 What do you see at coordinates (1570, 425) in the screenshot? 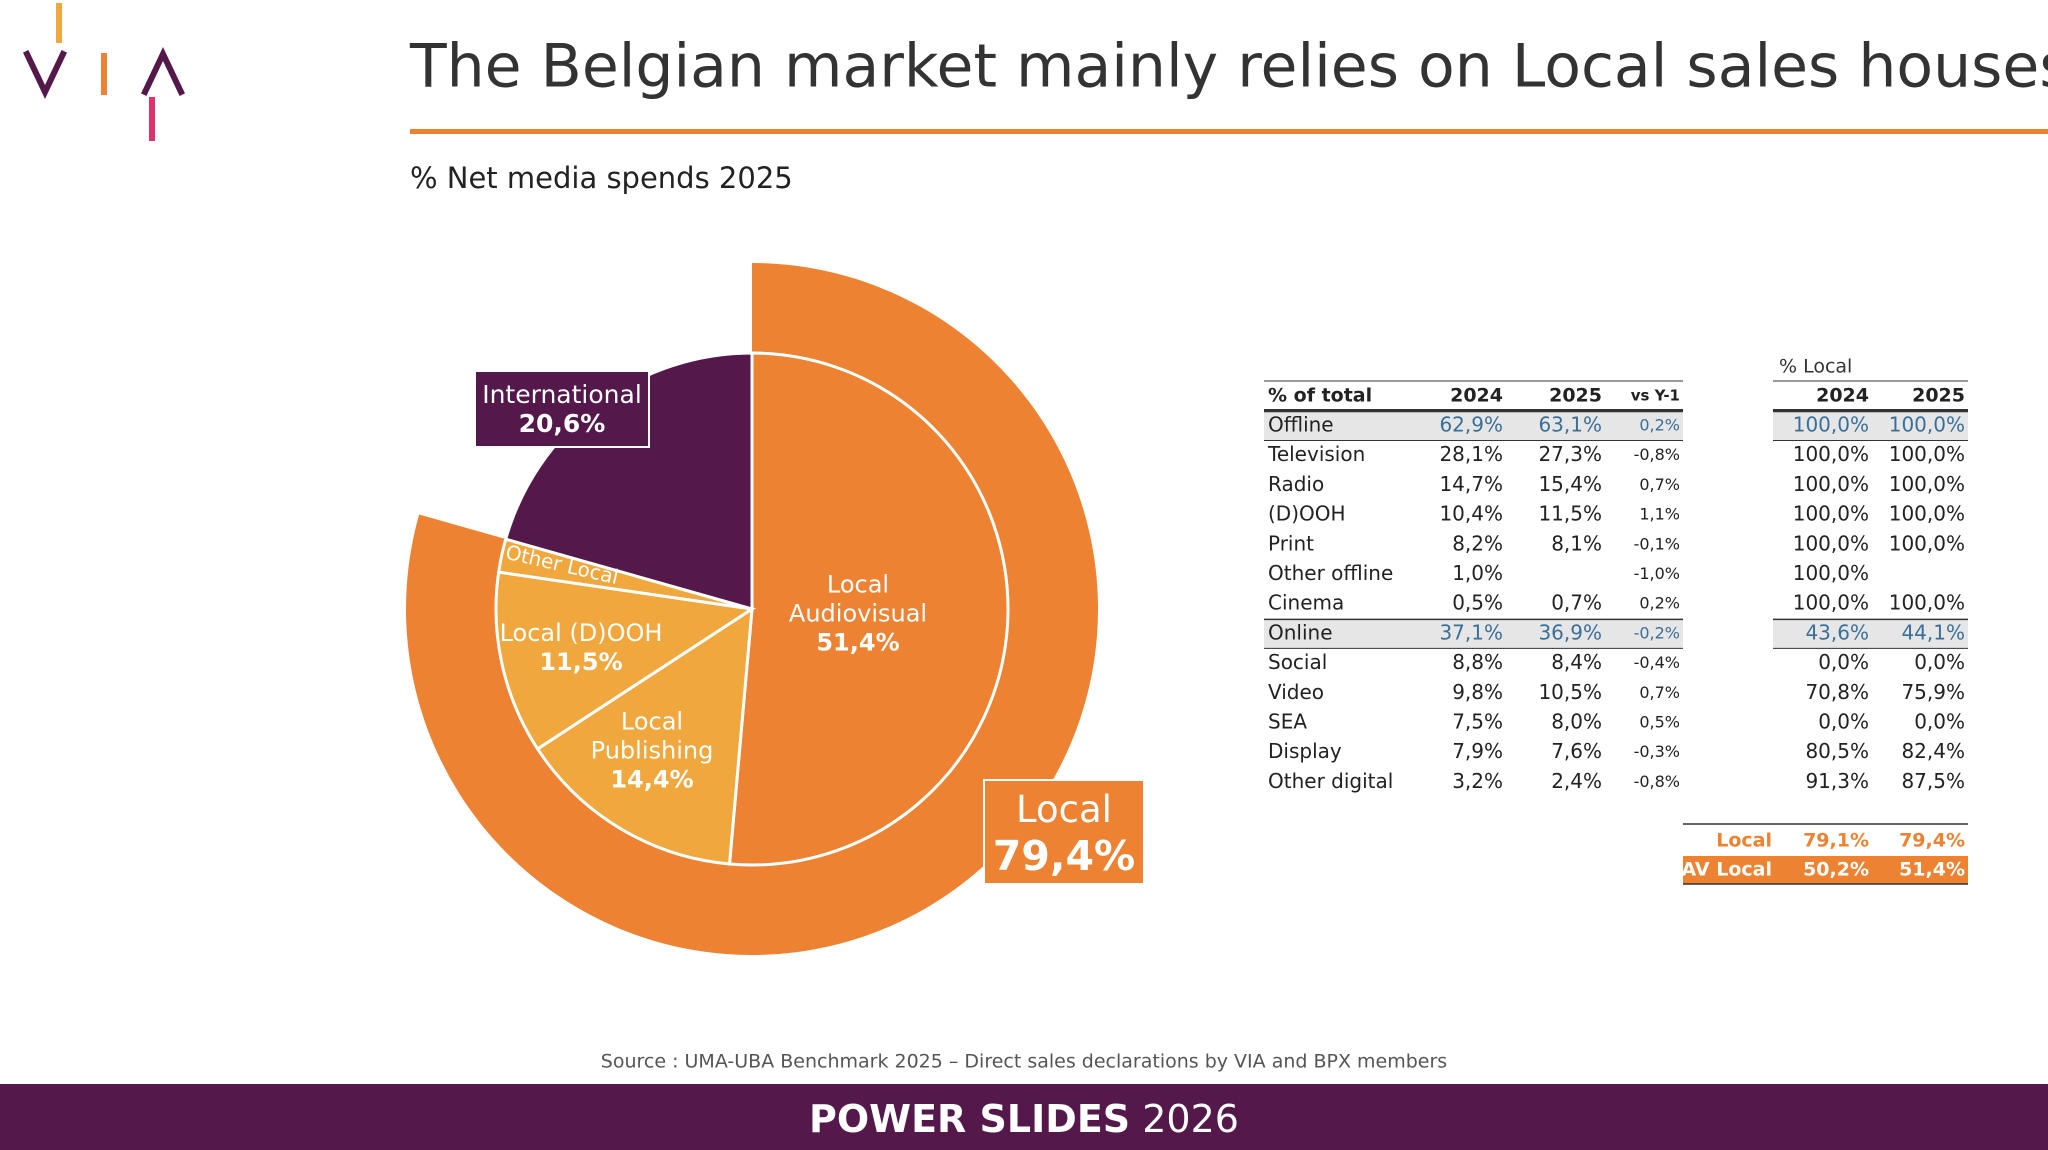
I see `table-cell: 63,1%` at bounding box center [1570, 425].